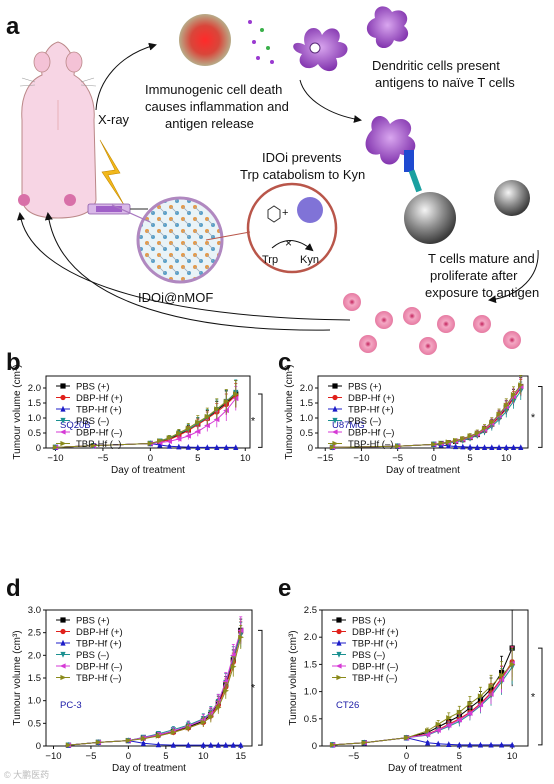 This screenshot has height=784, width=554. What do you see at coordinates (339, 677) in the screenshot?
I see `legend-marker-e` at bounding box center [339, 677].